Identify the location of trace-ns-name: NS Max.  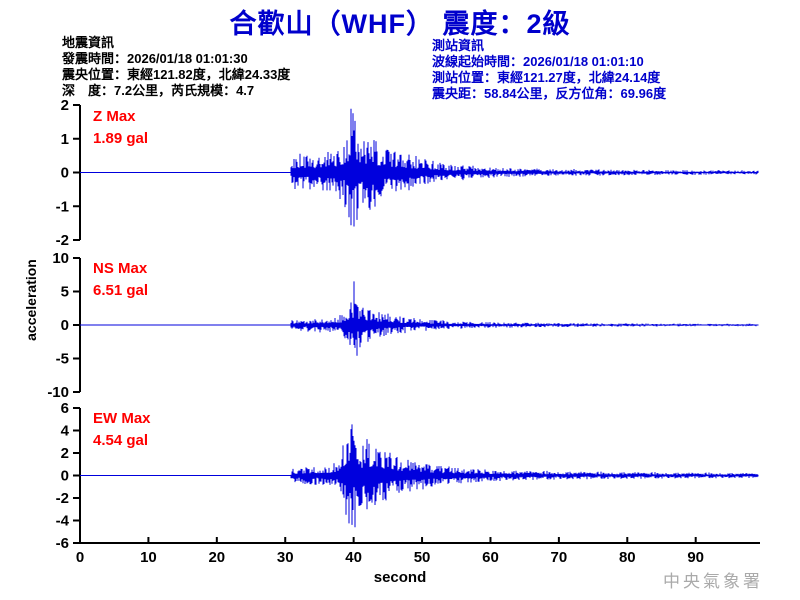
(120, 268).